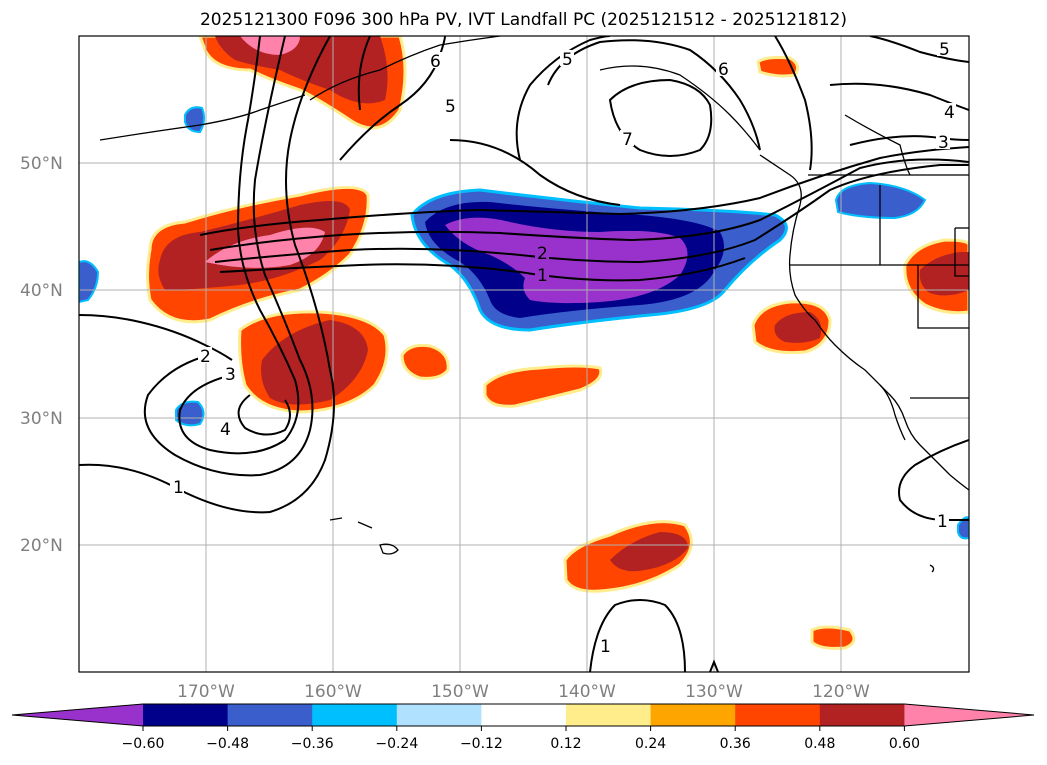  What do you see at coordinates (714, 692) in the screenshot?
I see `lon-tick-label: 130°W` at bounding box center [714, 692].